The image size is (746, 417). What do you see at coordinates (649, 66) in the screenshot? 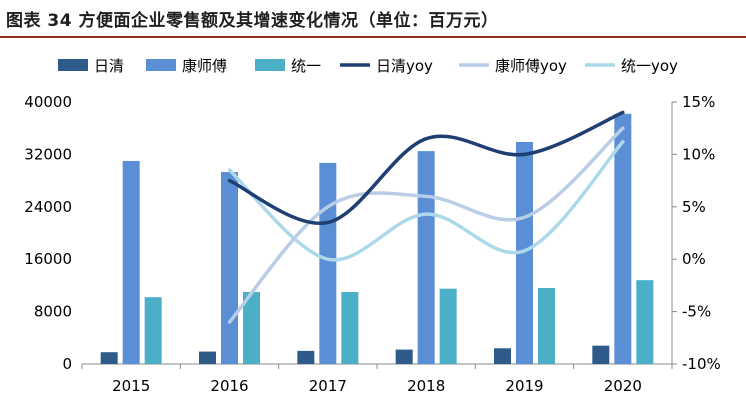
I see `legend-label-统一yoy: 统一yoy` at bounding box center [649, 66].